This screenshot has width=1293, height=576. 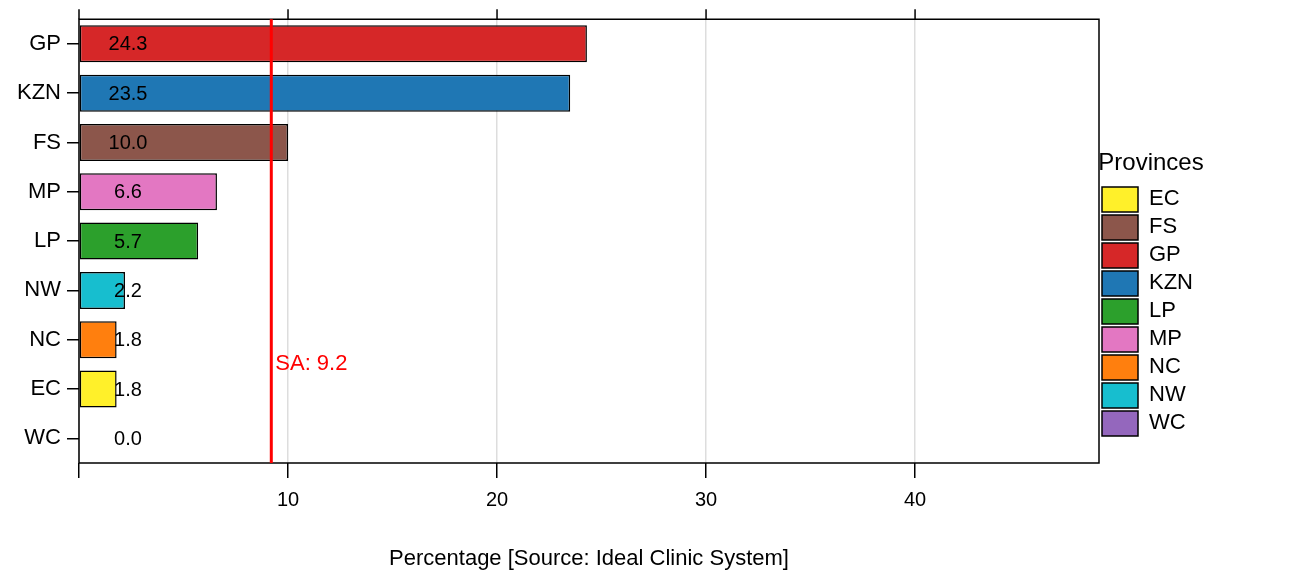 I want to click on y-tick-label: WC, so click(x=43, y=437).